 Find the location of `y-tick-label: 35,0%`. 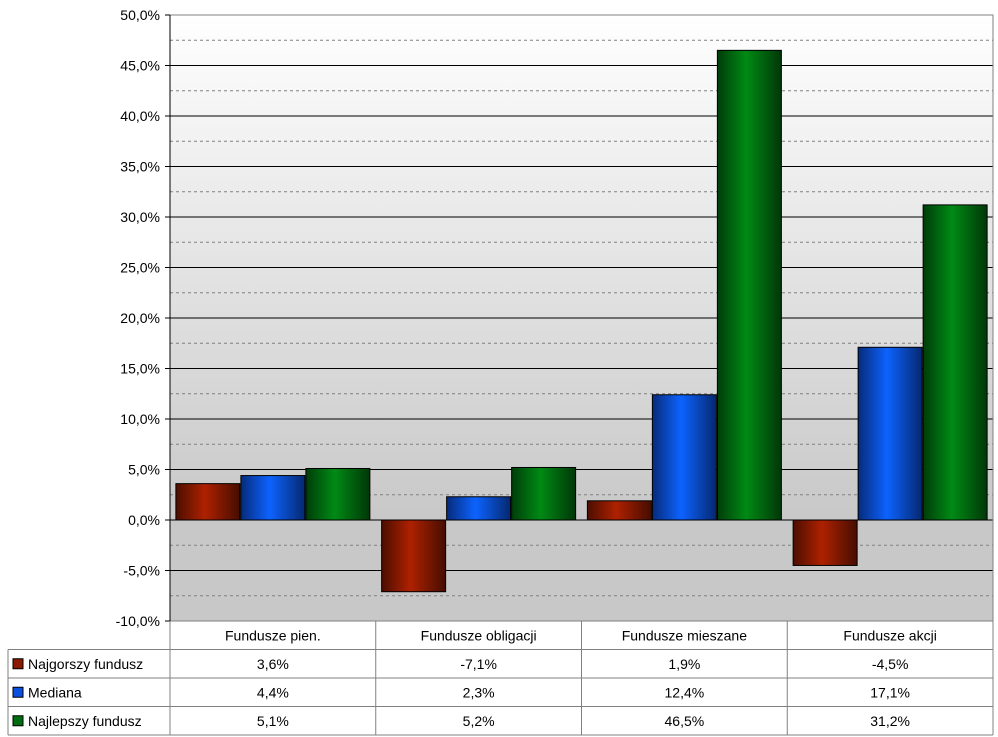

y-tick-label: 35,0% is located at coordinates (140, 167).